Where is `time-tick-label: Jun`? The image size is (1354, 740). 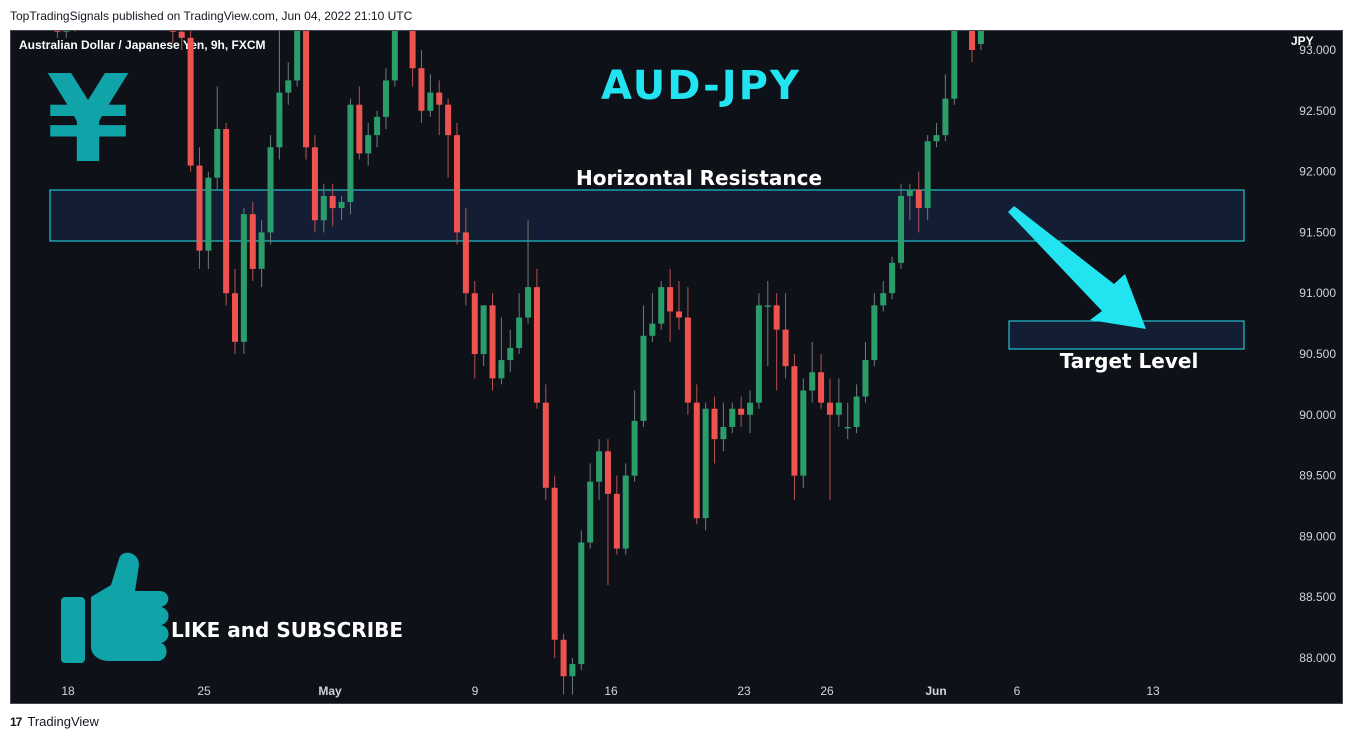
time-tick-label: Jun is located at coordinates (935, 691).